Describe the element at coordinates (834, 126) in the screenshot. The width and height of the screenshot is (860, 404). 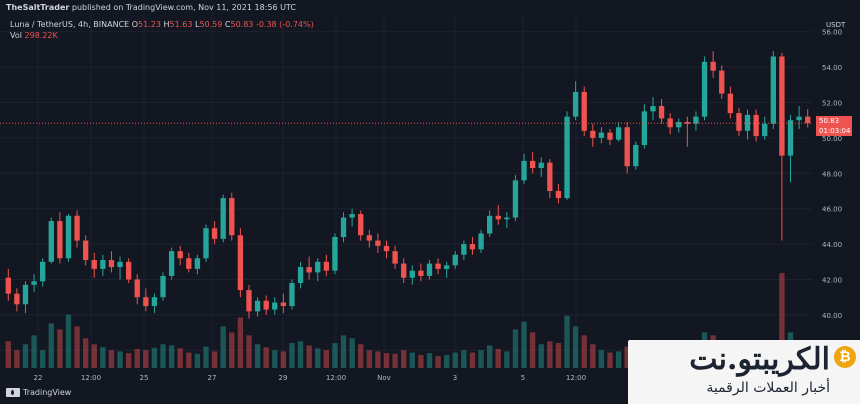
I see `current-price-tag: 50.83 01:03:04` at that location.